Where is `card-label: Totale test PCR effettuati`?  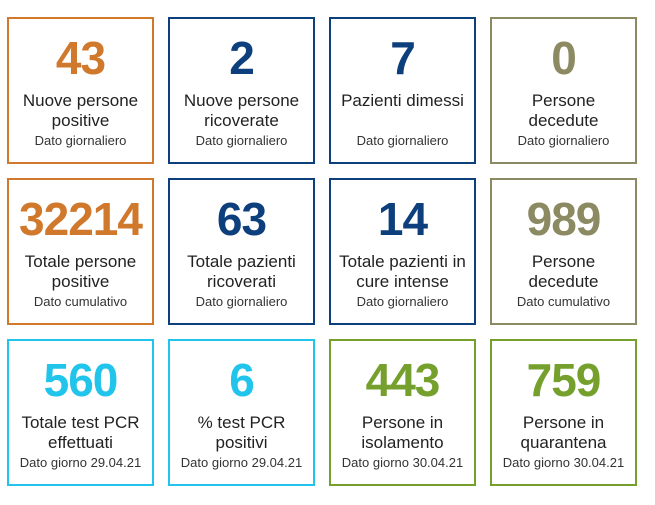 card-label: Totale test PCR effettuati is located at coordinates (80, 433).